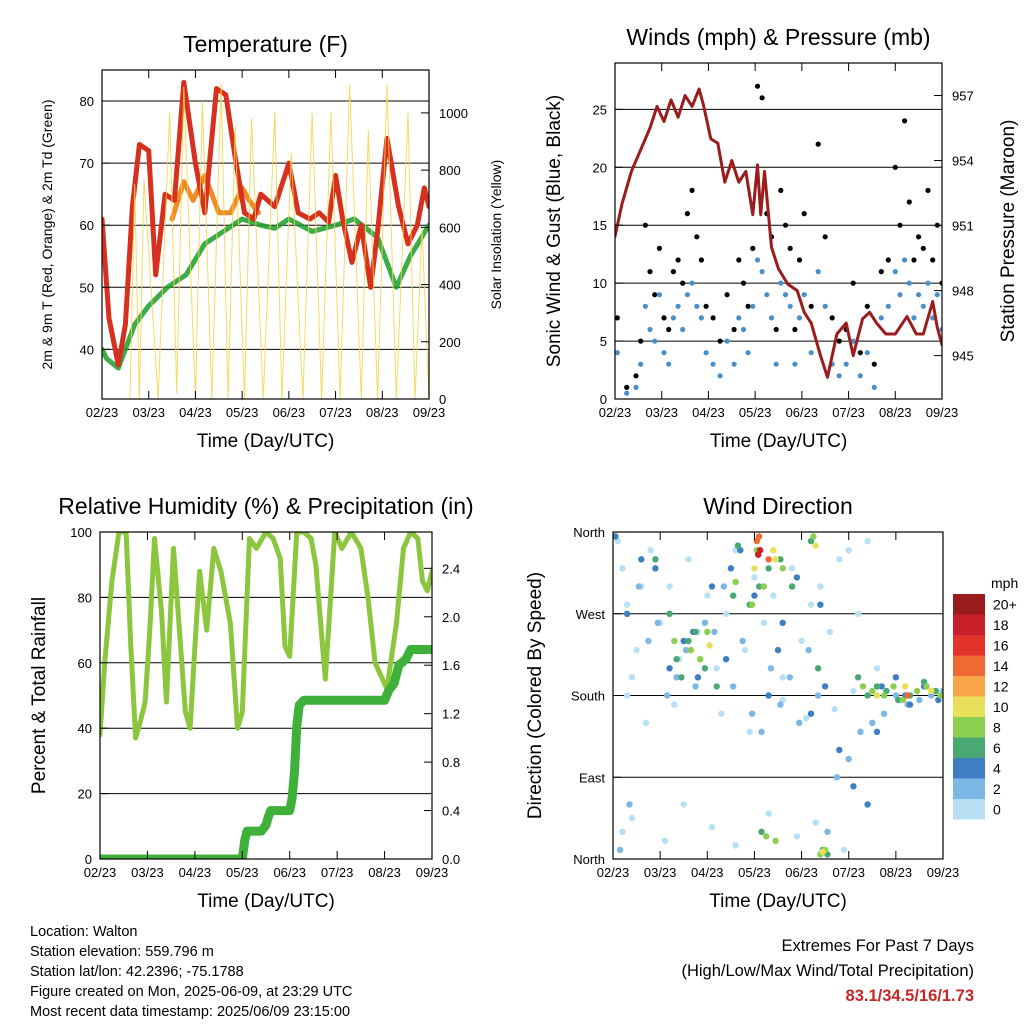  What do you see at coordinates (87, 225) in the screenshot?
I see `y-tick-label: 60` at bounding box center [87, 225].